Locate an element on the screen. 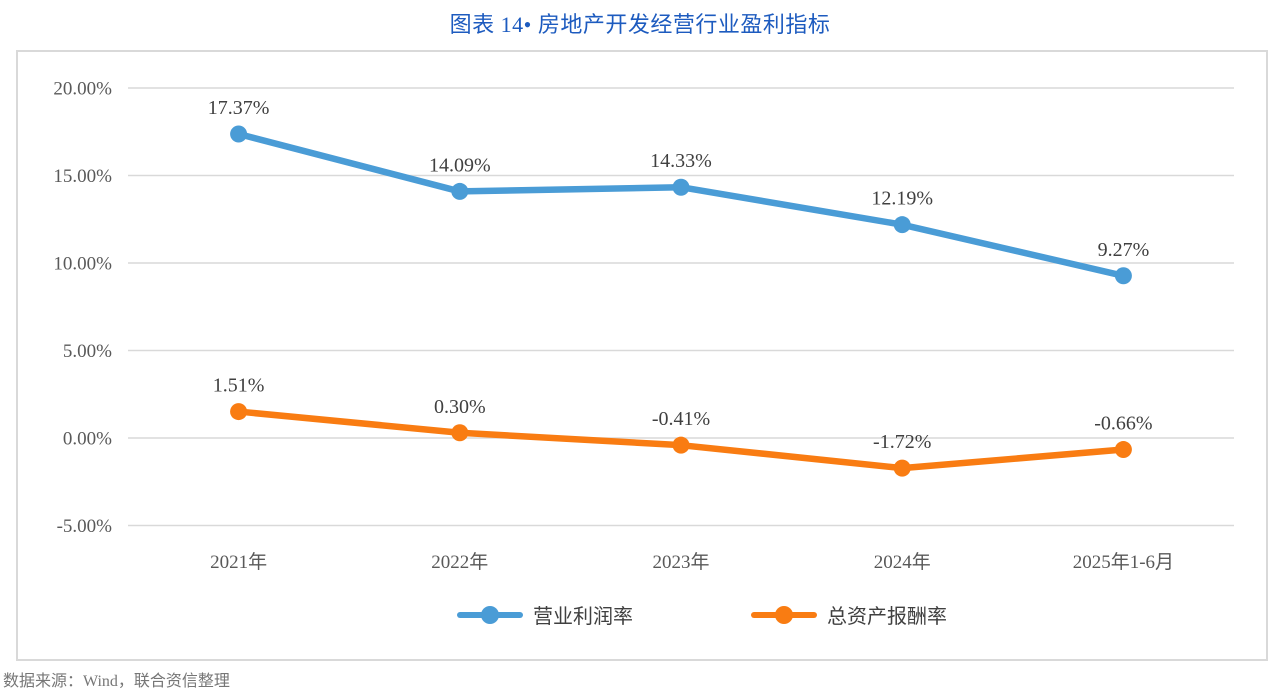  data-point-label: 14.33% is located at coordinates (681, 161).